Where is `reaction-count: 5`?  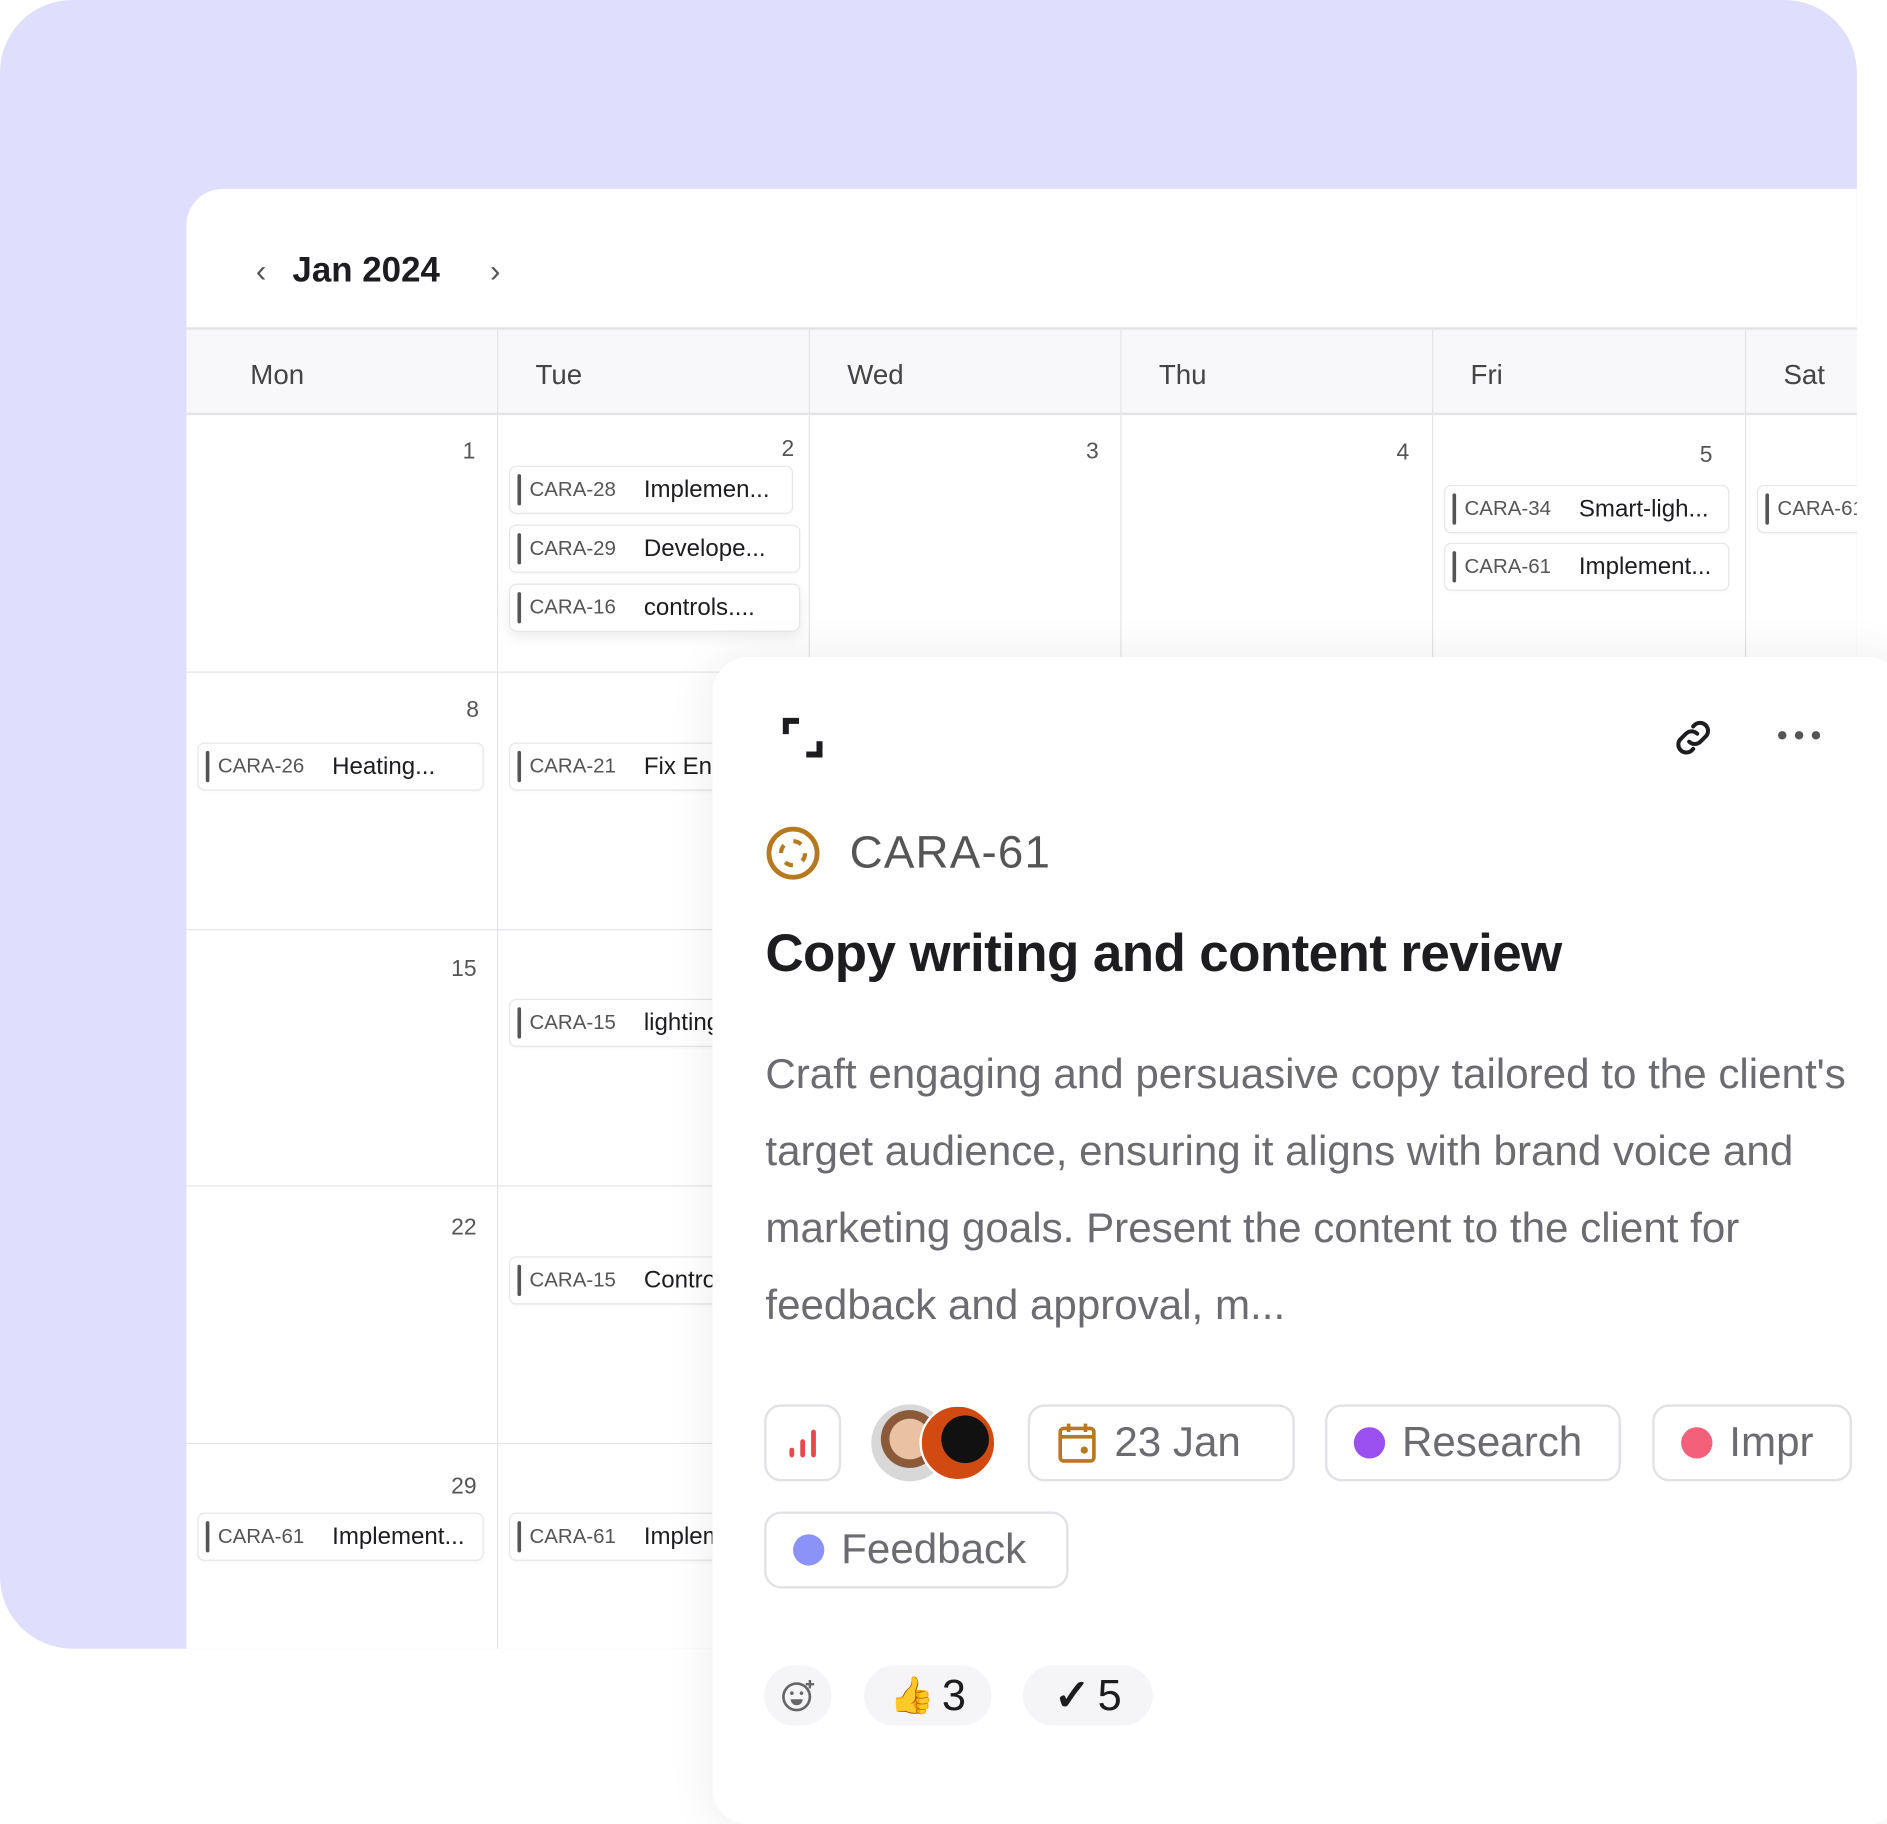
reaction-count: 5 is located at coordinates (1109, 1695).